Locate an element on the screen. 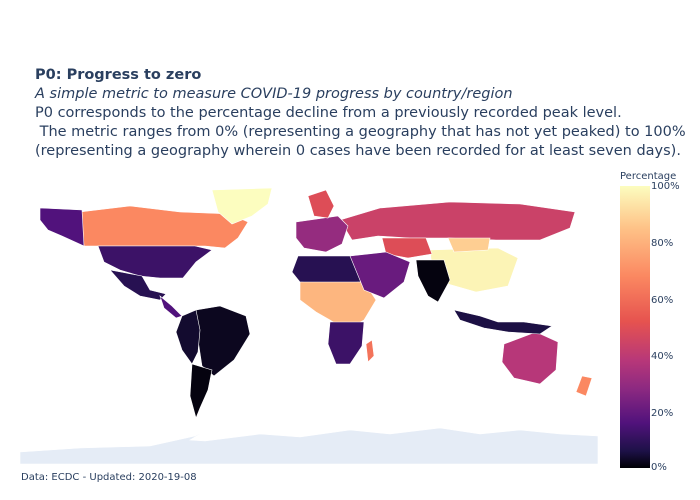 This screenshot has width=700, height=500. region-mexico is located at coordinates (138, 285).